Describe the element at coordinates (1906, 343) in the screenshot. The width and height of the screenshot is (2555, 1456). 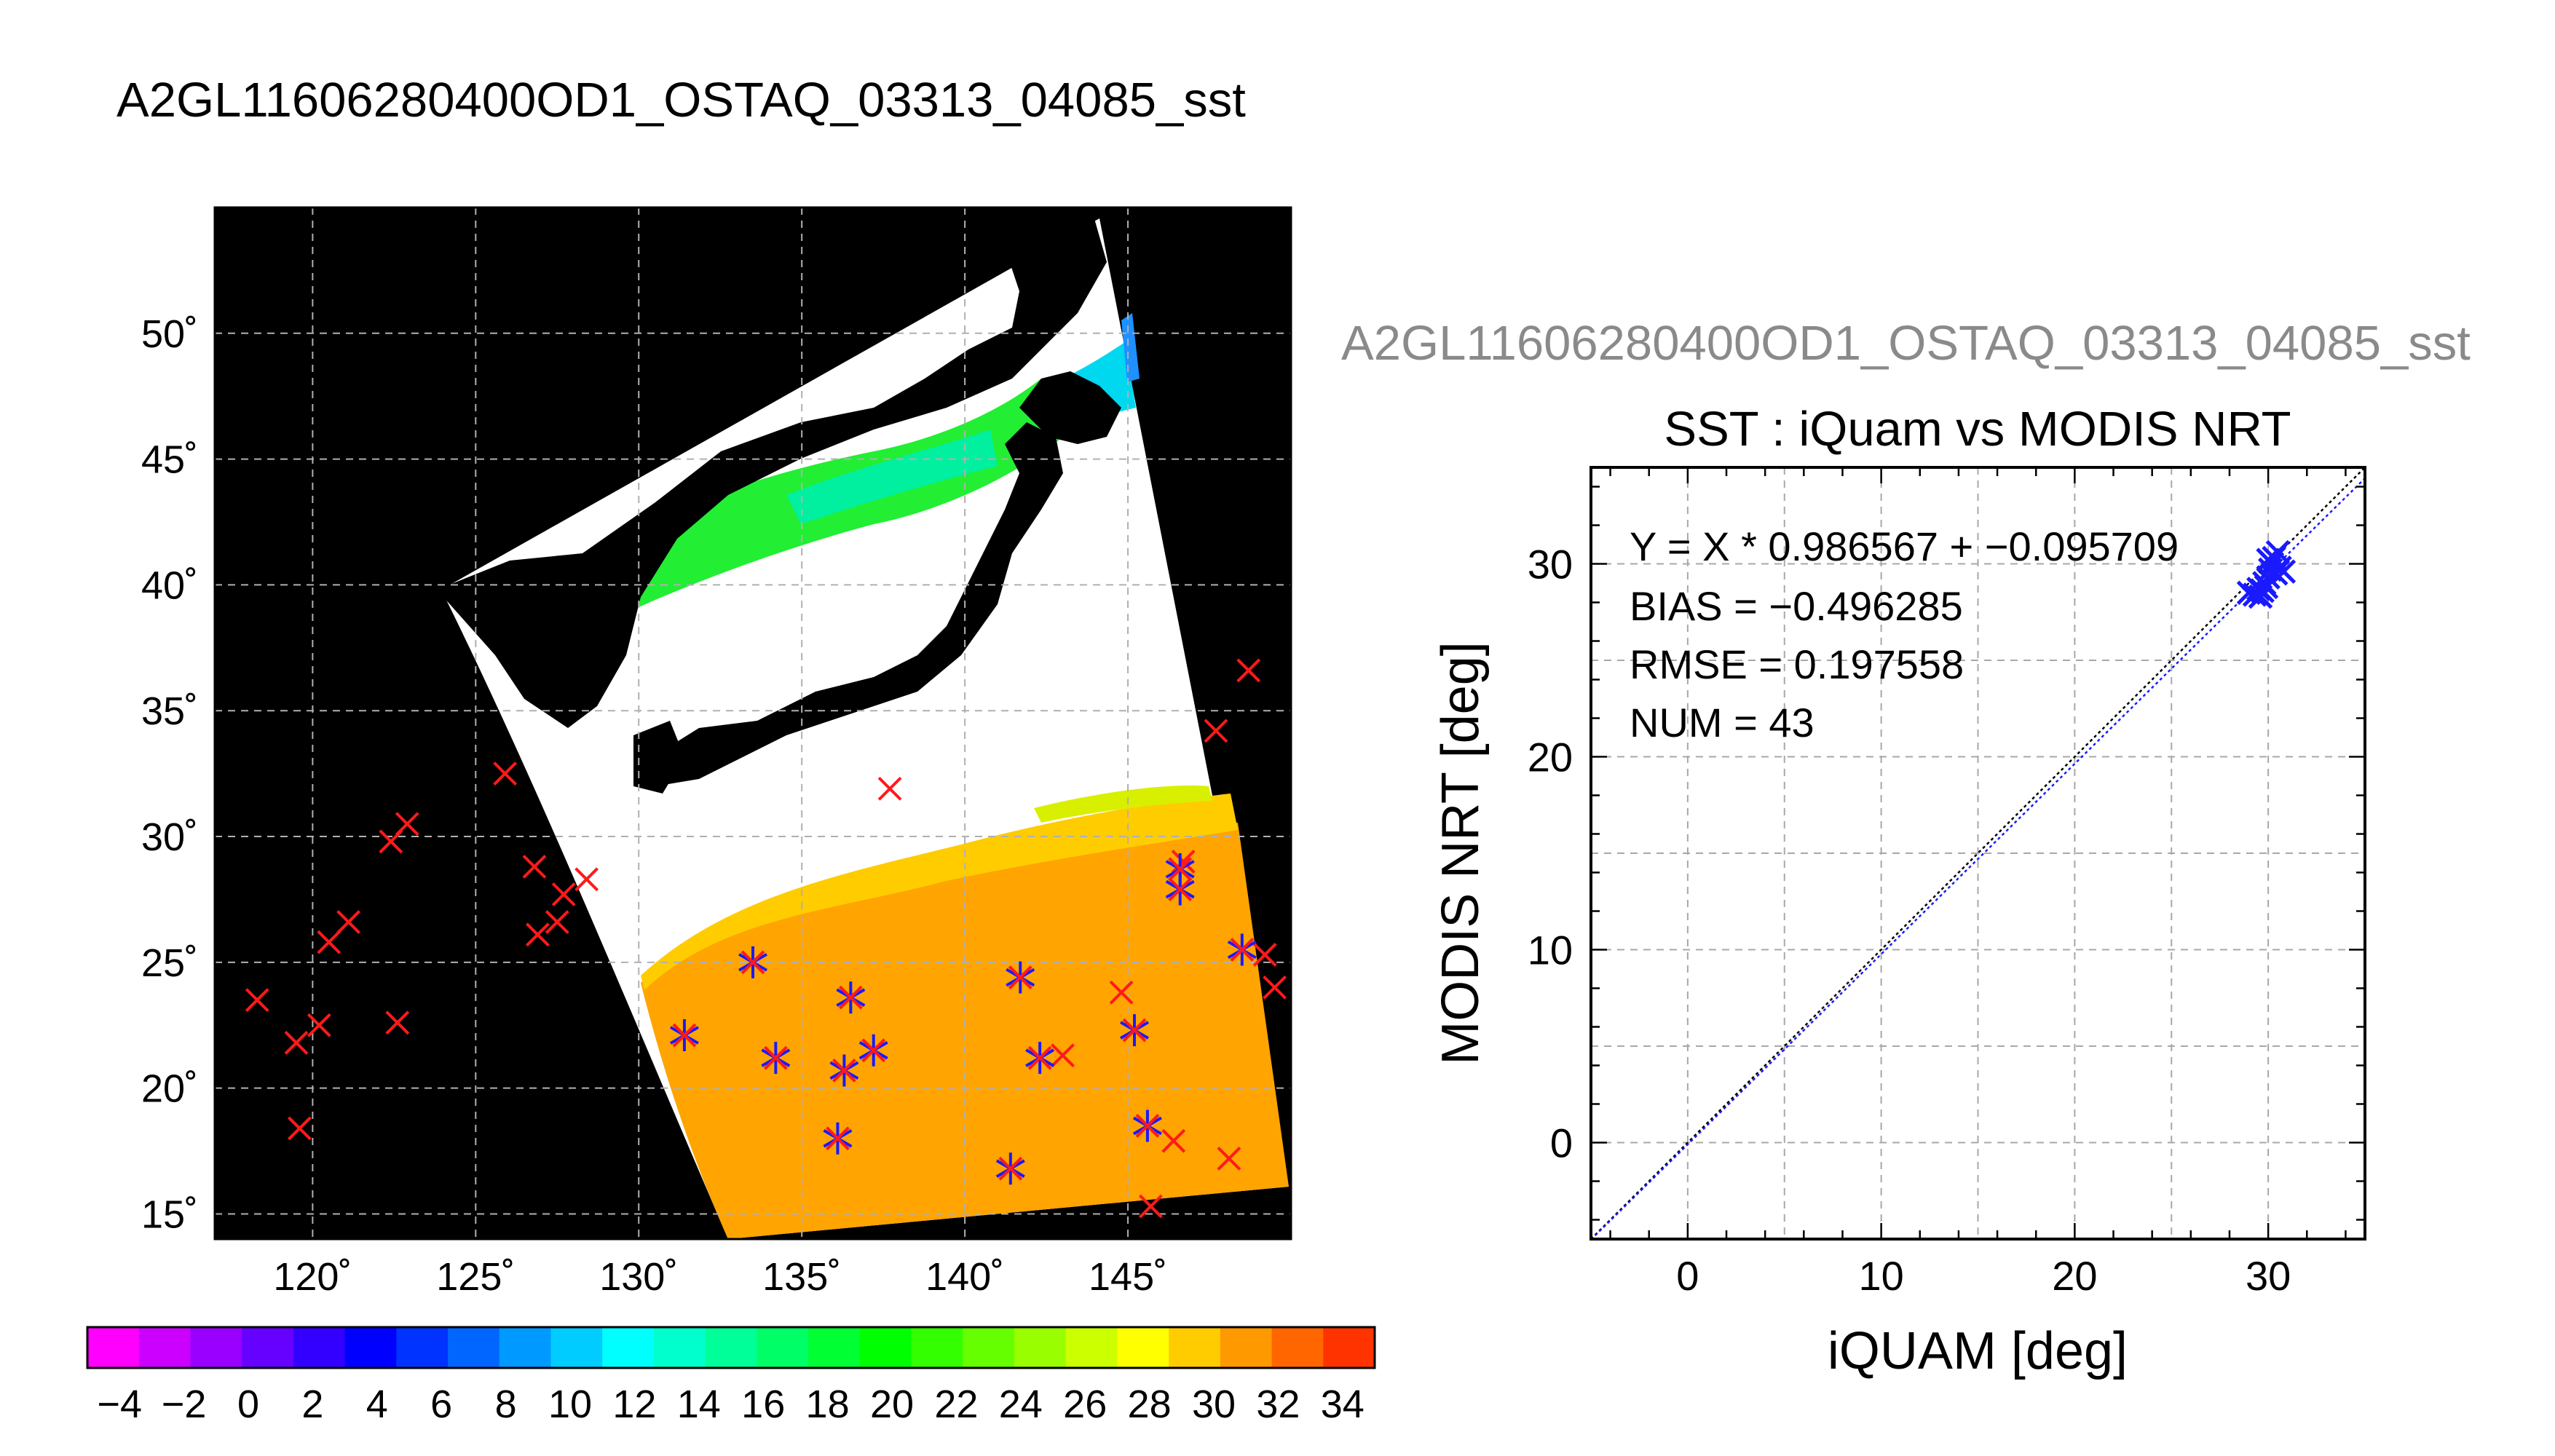
I see `secondary-title: A2GL11606280400OD1_OSTAQ_03313_04085_sst` at that location.